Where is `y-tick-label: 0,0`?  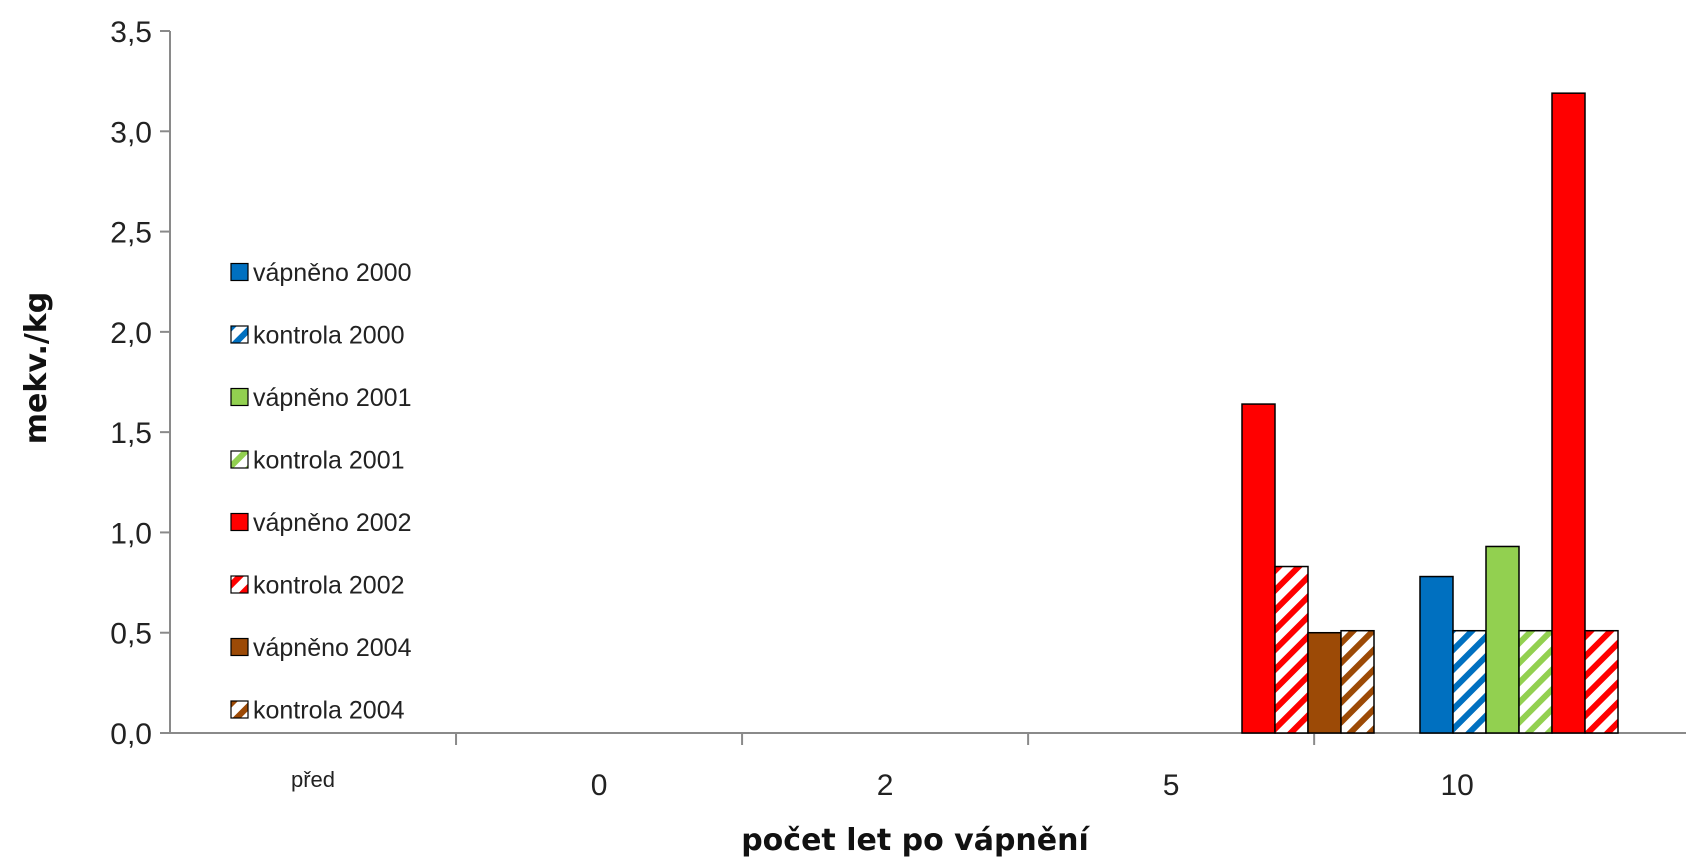
y-tick-label: 0,0 is located at coordinates (131, 734).